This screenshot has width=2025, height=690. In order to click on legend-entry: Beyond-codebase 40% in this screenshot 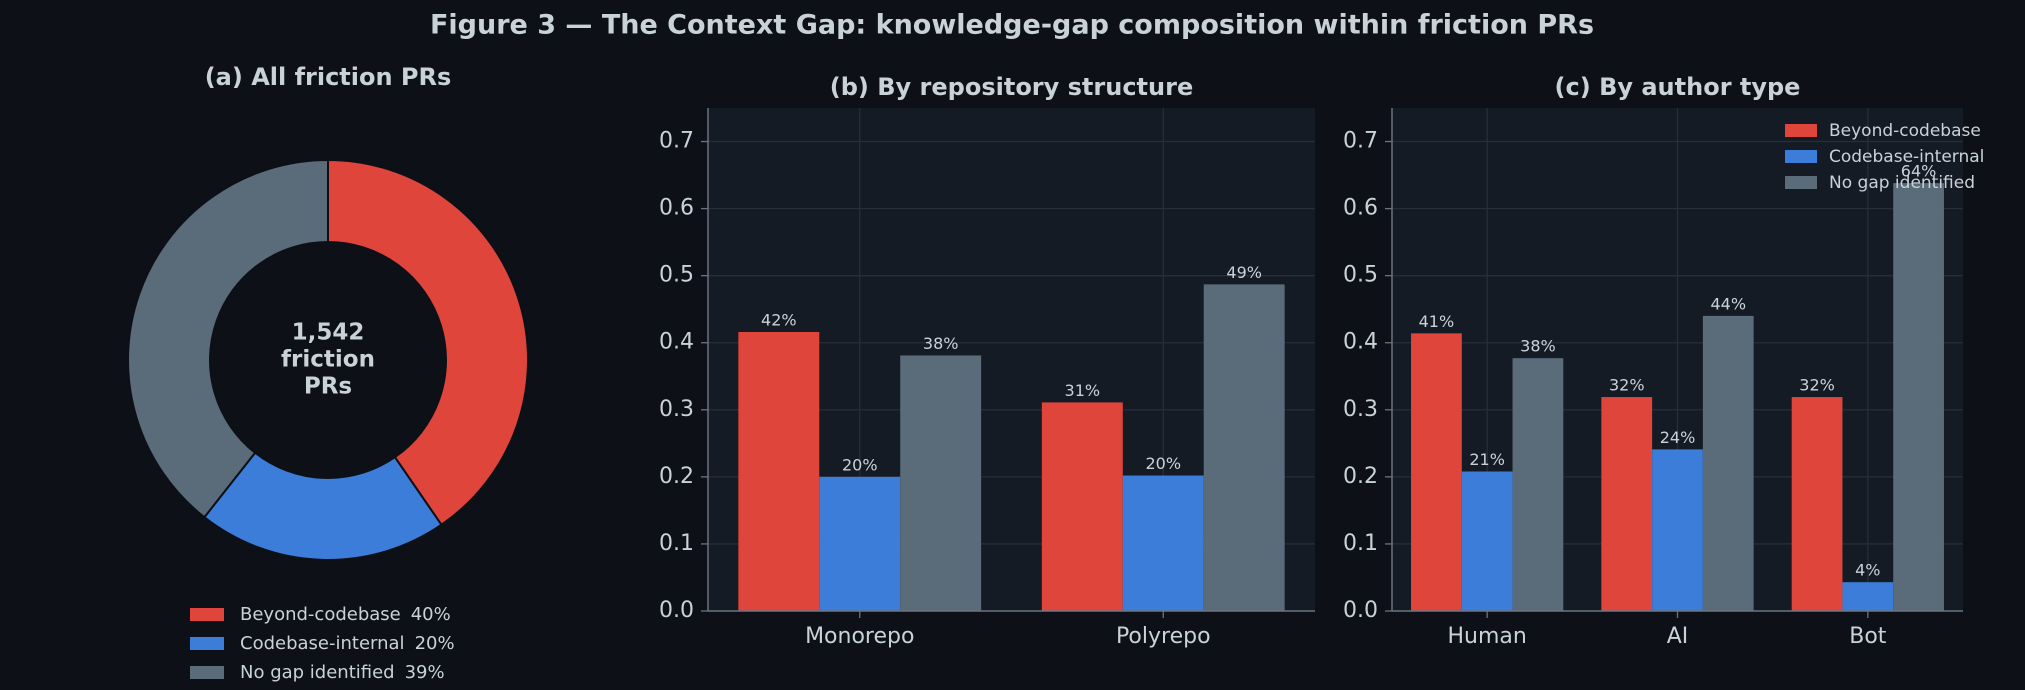, I will do `click(345, 614)`.